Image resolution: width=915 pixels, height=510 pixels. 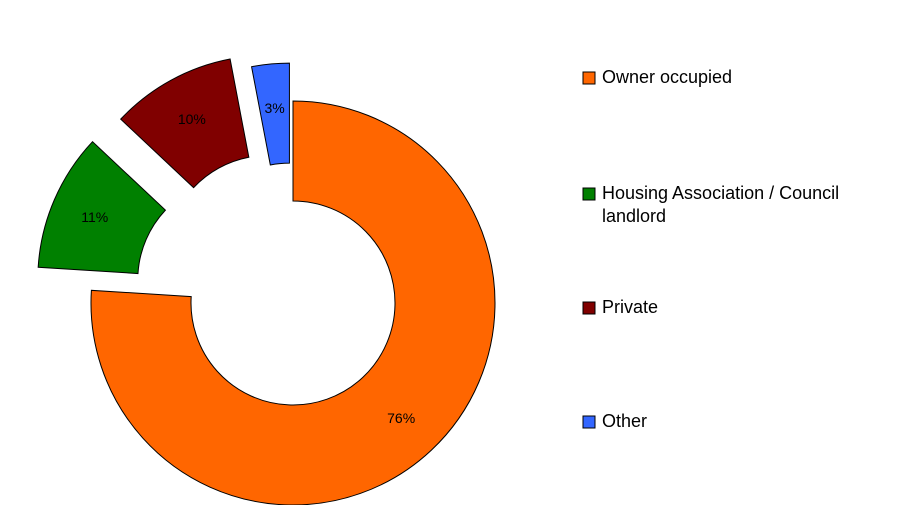 I want to click on slice-housing-association-council-landlord, so click(x=102, y=207).